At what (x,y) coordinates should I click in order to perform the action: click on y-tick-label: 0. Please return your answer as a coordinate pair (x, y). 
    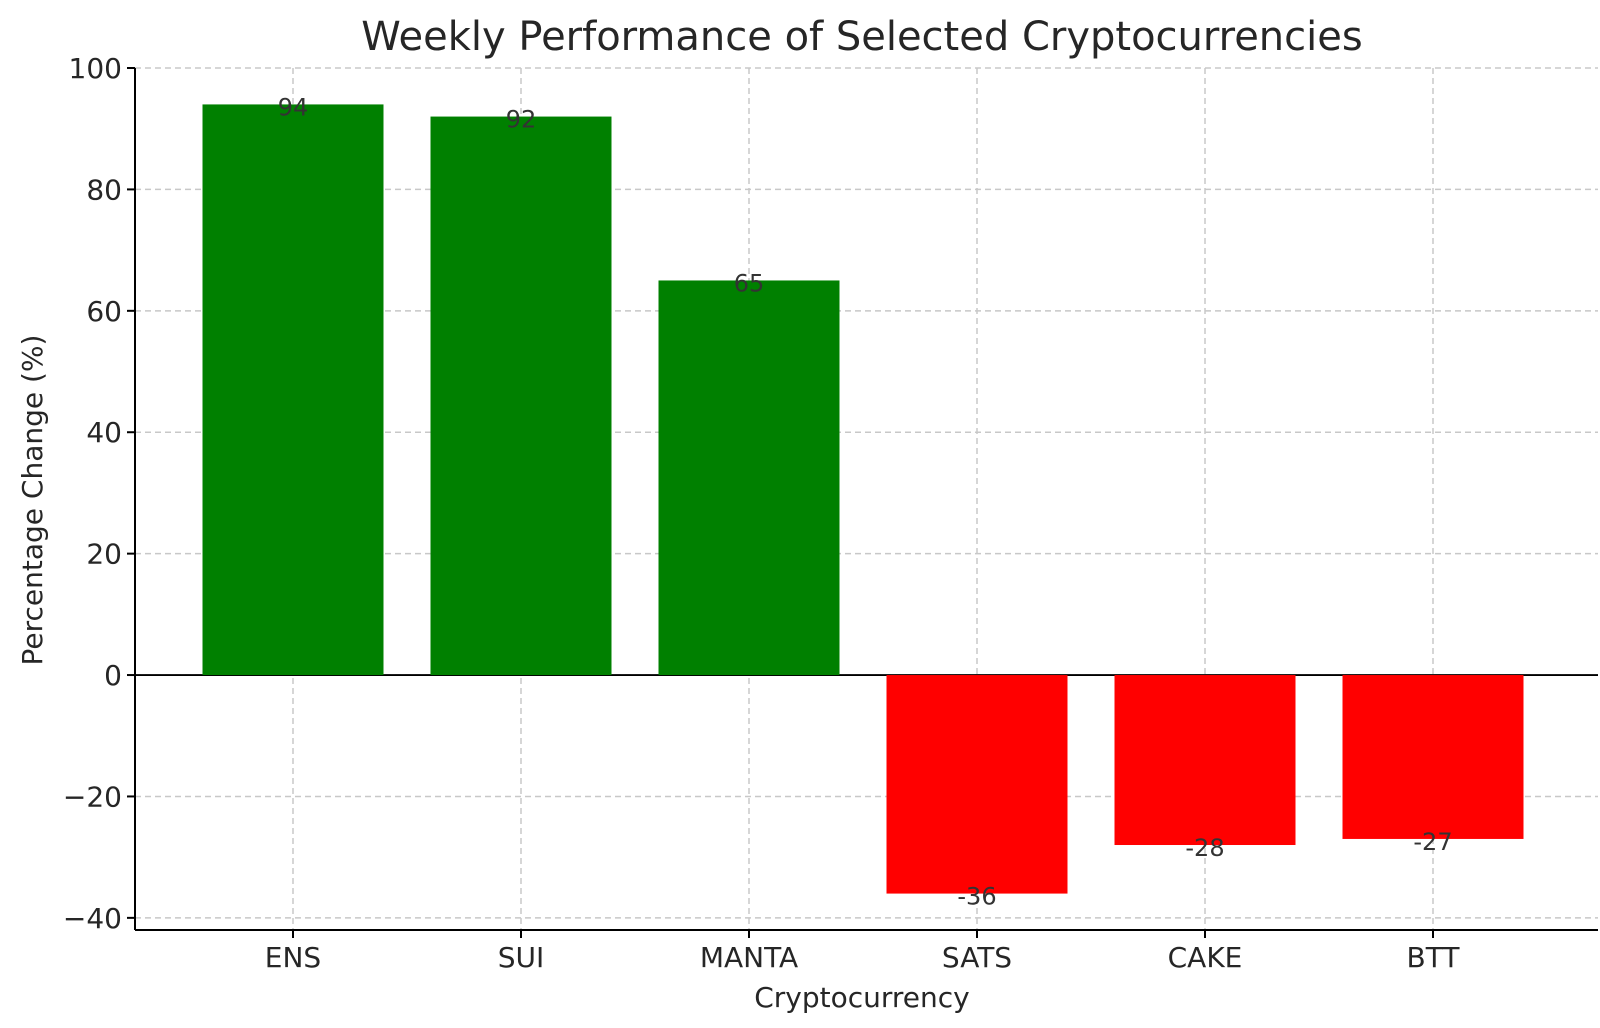
    Looking at the image, I should click on (113, 675).